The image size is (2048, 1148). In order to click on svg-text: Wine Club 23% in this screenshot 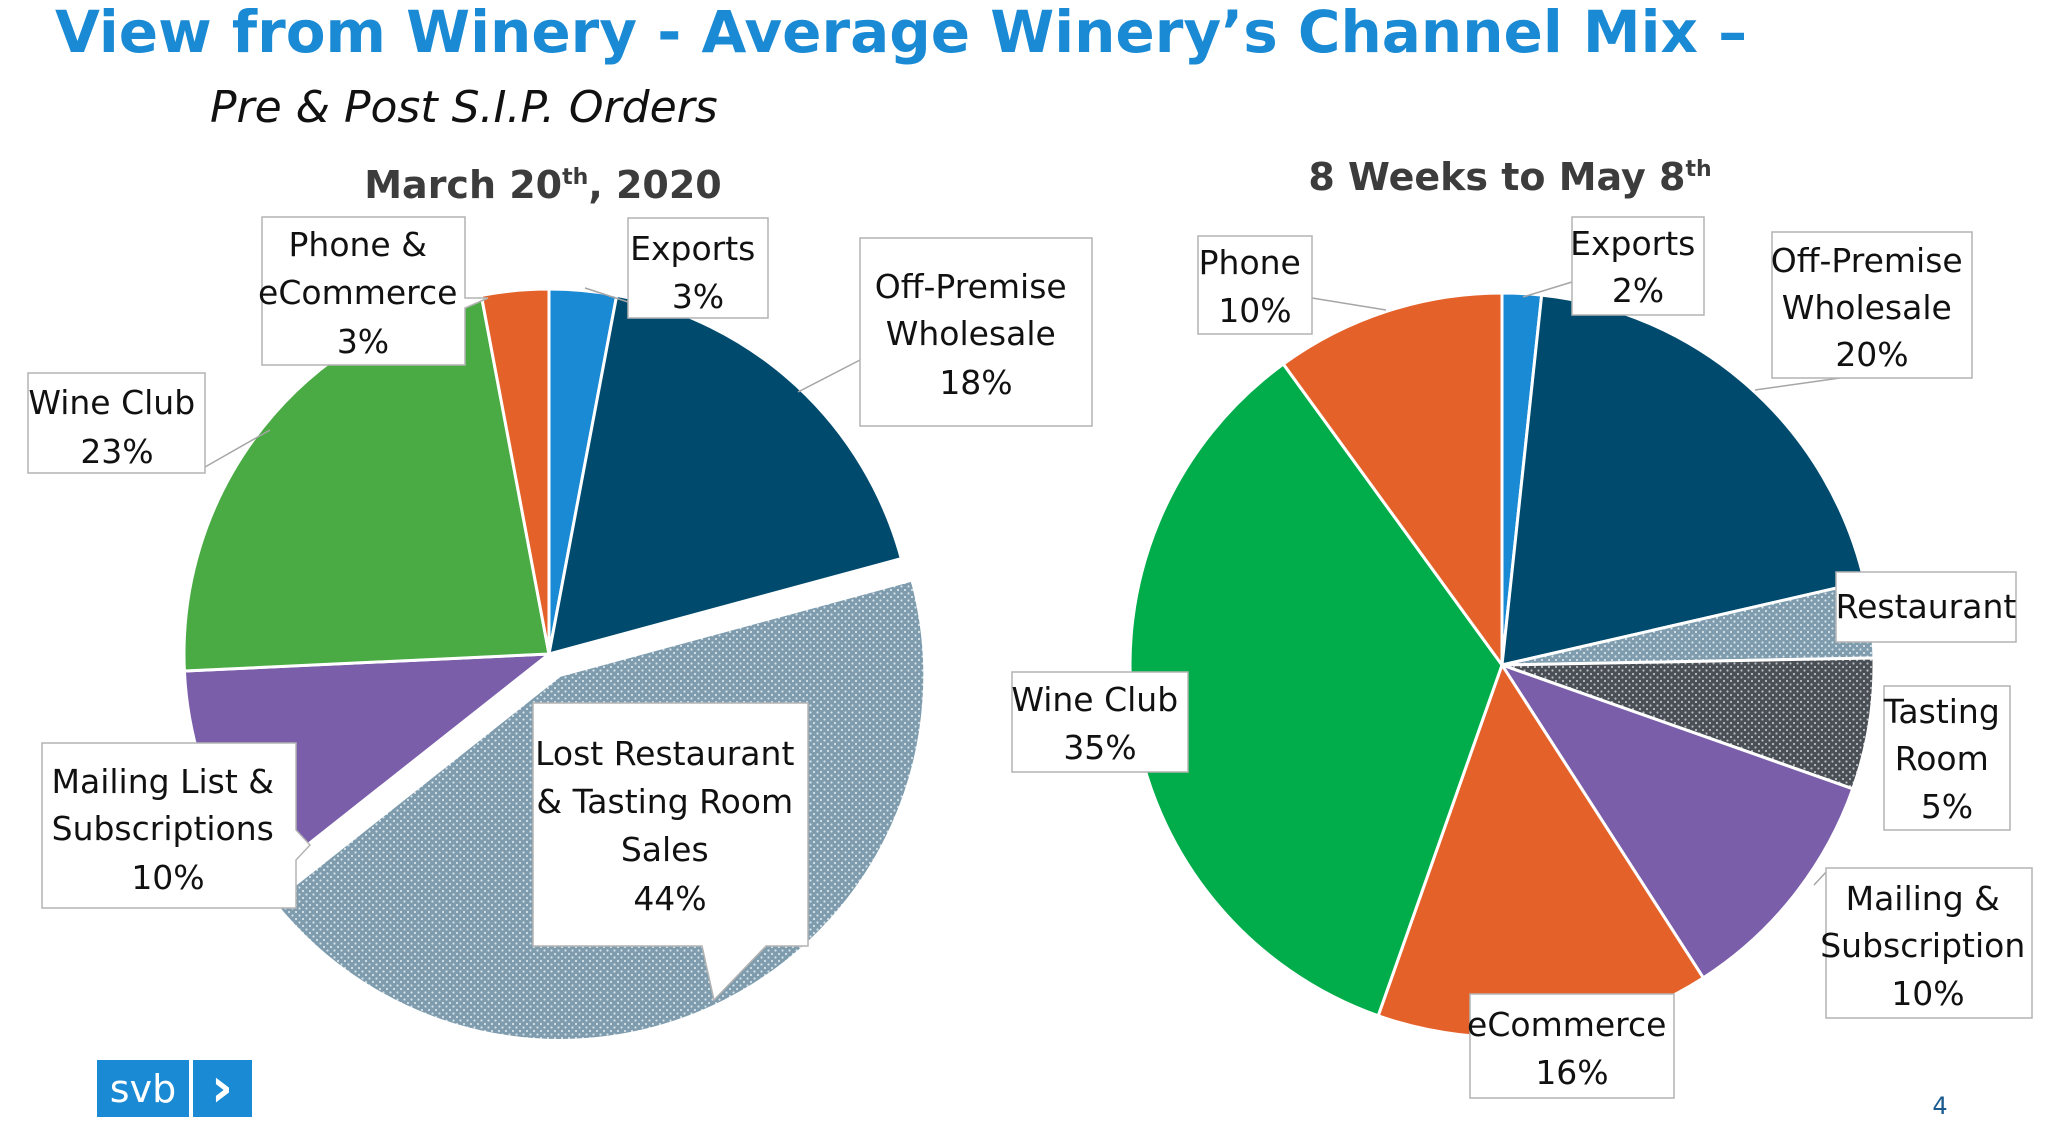, I will do `click(116, 427)`.